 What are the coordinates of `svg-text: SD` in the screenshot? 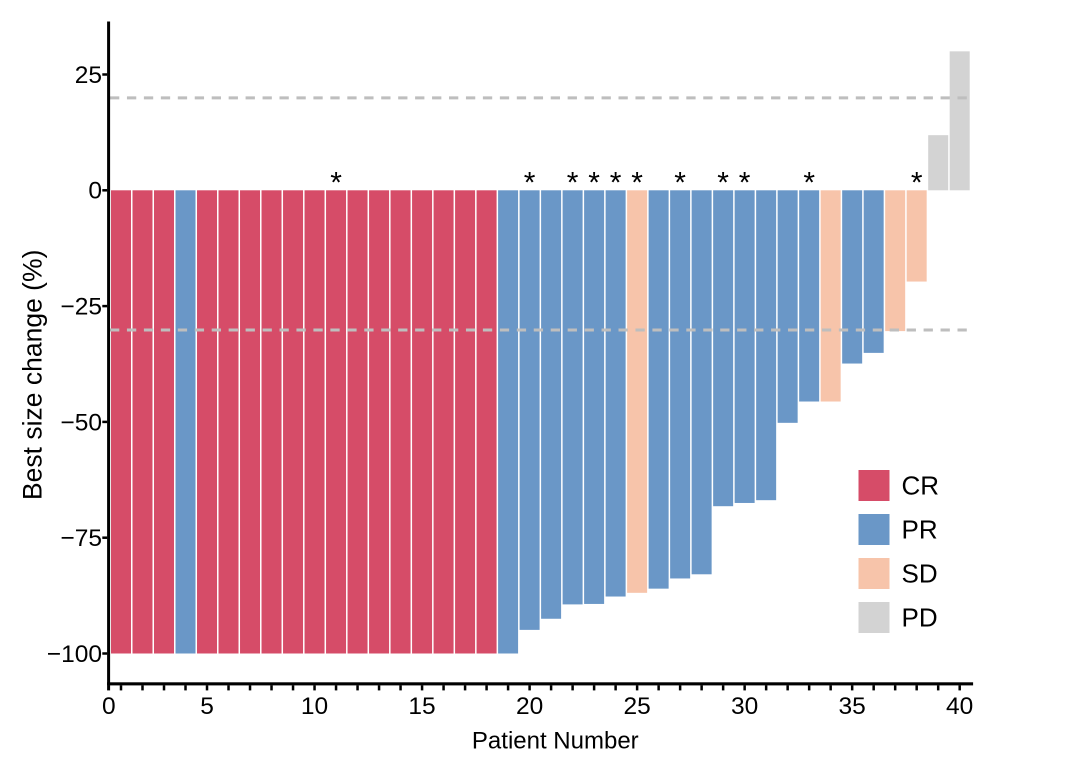 It's located at (920, 573).